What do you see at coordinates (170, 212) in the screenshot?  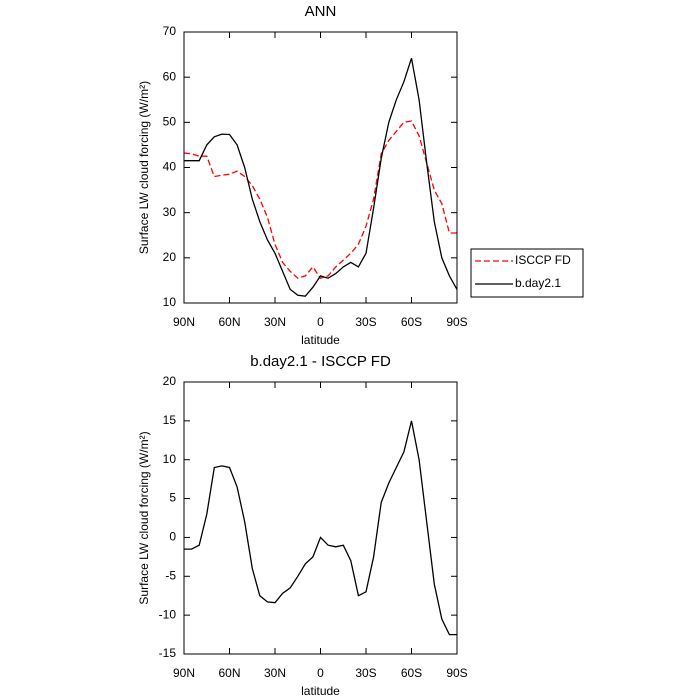 I see `y-tick-label: 30` at bounding box center [170, 212].